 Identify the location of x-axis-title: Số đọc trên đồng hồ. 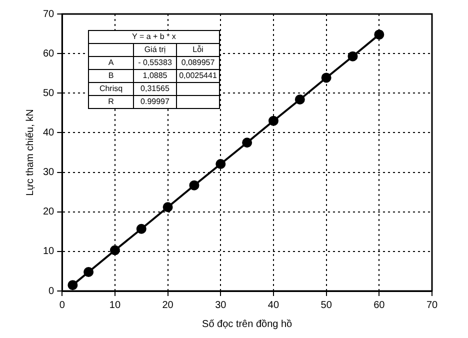
(247, 324).